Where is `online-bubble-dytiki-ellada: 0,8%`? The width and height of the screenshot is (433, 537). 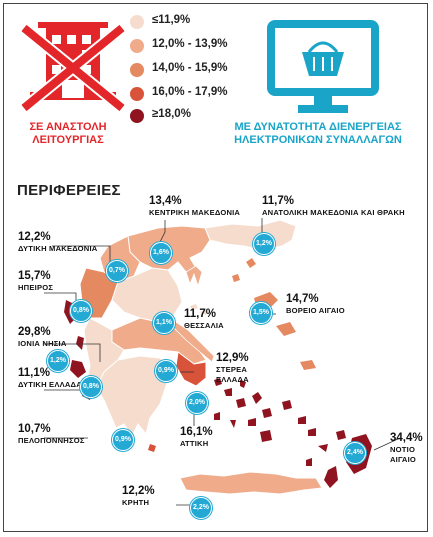 online-bubble-dytiki-ellada: 0,8% is located at coordinates (91, 387).